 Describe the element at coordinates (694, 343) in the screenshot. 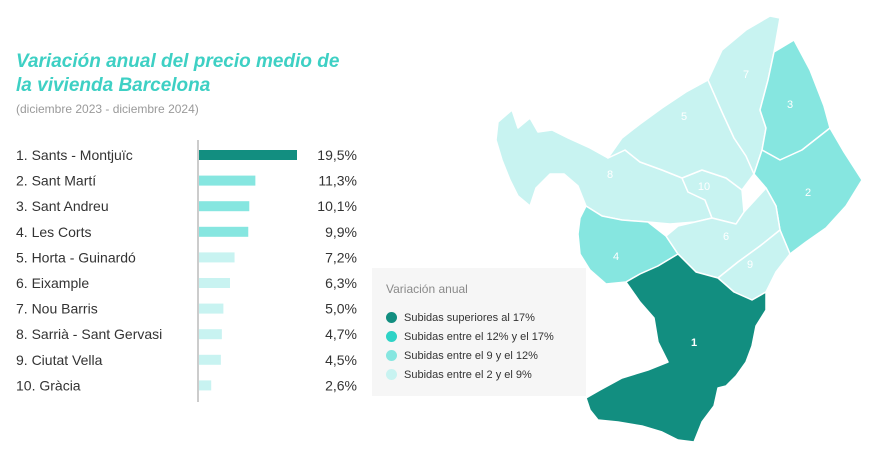

I see `map-label-1: 1` at that location.